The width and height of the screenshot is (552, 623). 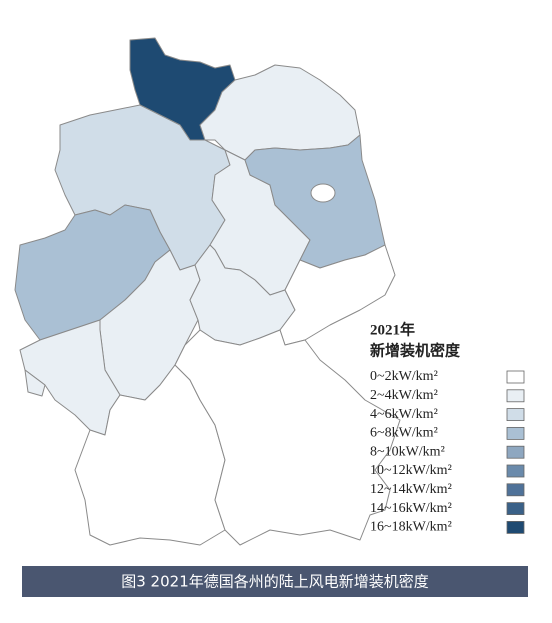 I want to click on legend-label: 0~2kW/km², so click(x=404, y=376).